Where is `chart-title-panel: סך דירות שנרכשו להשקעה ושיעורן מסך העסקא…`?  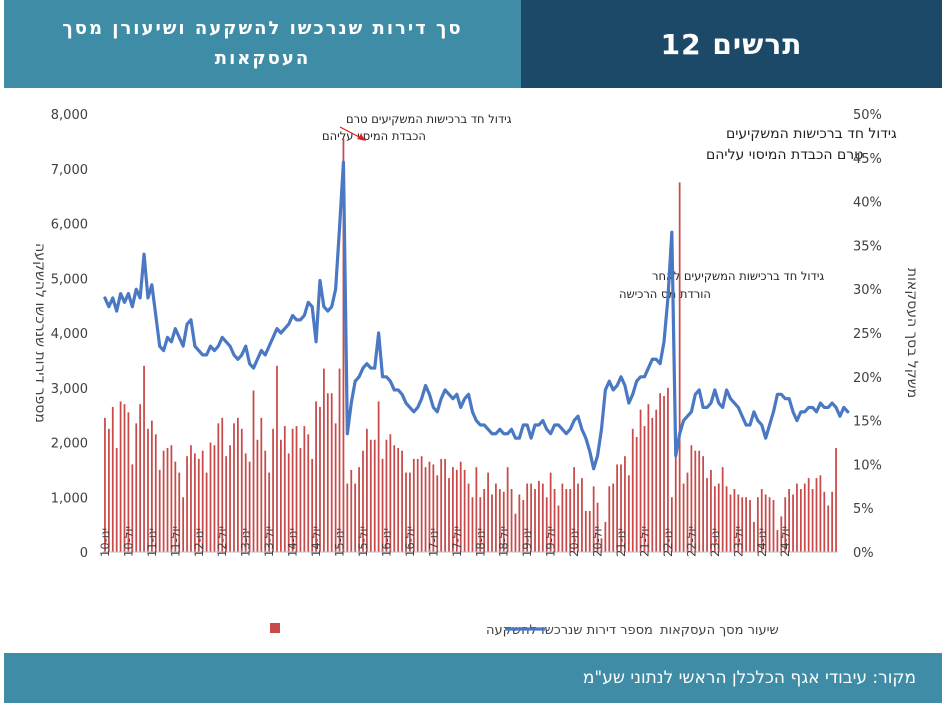 chart-title-panel: סך דירות שנרכשו להשקעה ושיעורן מסך העסקא… is located at coordinates (262, 44).